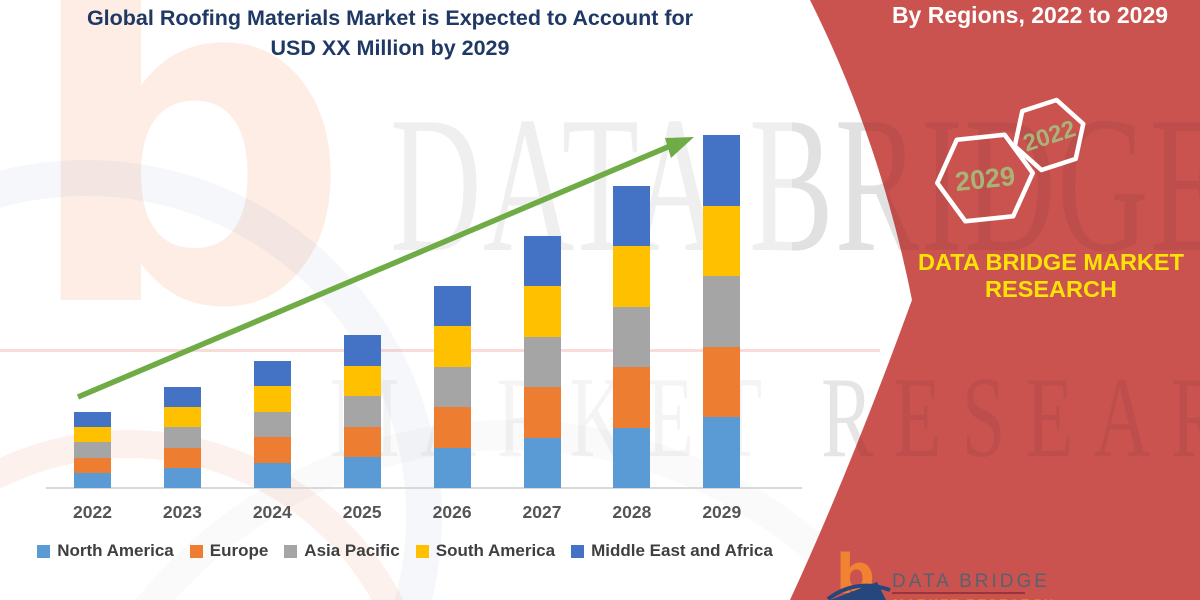 Image resolution: width=1200 pixels, height=600 pixels. Describe the element at coordinates (182, 417) in the screenshot. I see `bar-segment-south-america-2023` at that location.